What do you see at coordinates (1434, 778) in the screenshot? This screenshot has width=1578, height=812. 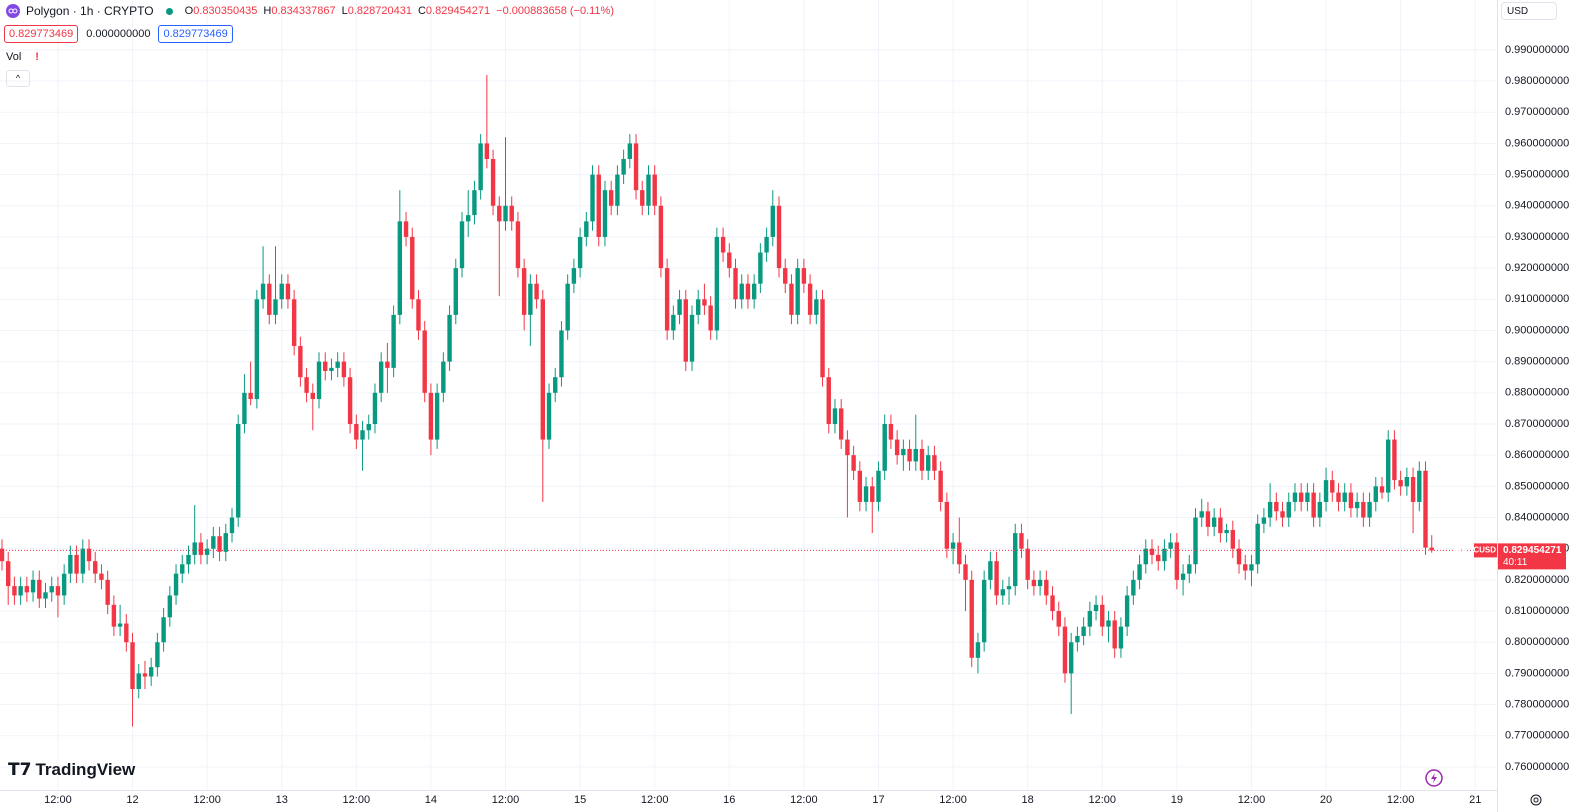 I see `lightning-button` at bounding box center [1434, 778].